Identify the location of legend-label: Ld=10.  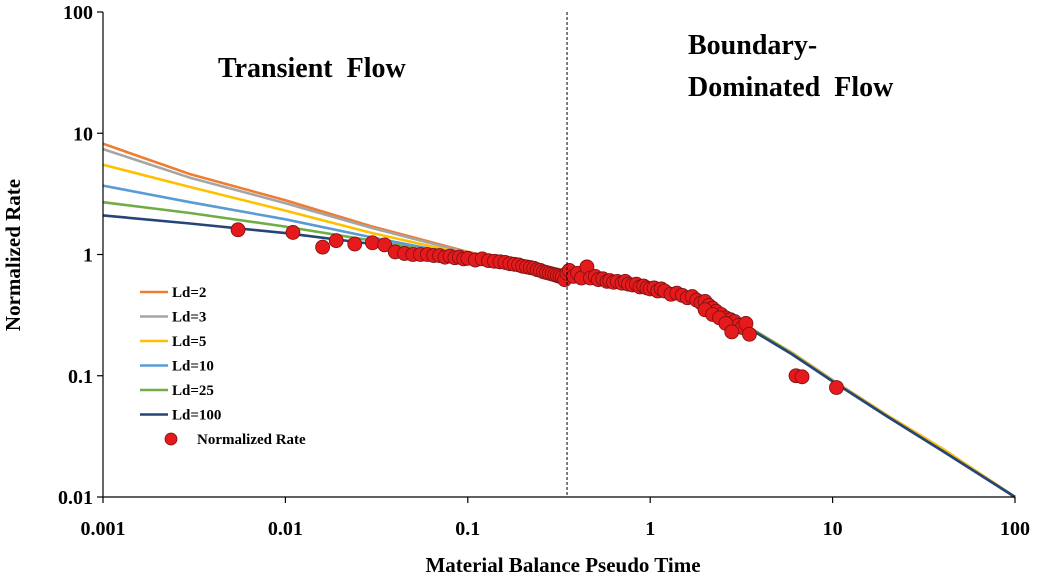
(193, 367).